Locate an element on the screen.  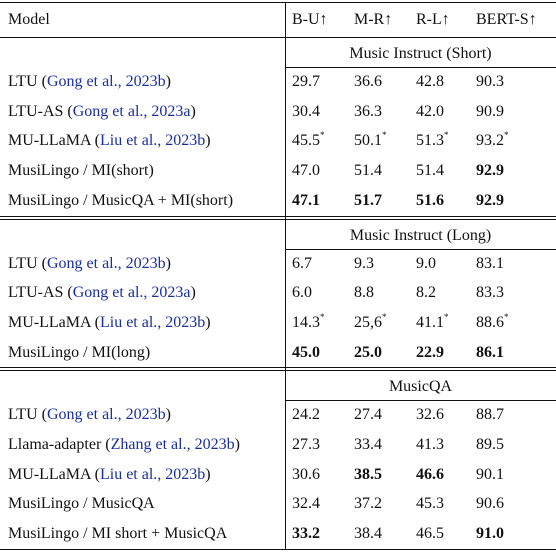
score-cell: 47.0 is located at coordinates (306, 171).